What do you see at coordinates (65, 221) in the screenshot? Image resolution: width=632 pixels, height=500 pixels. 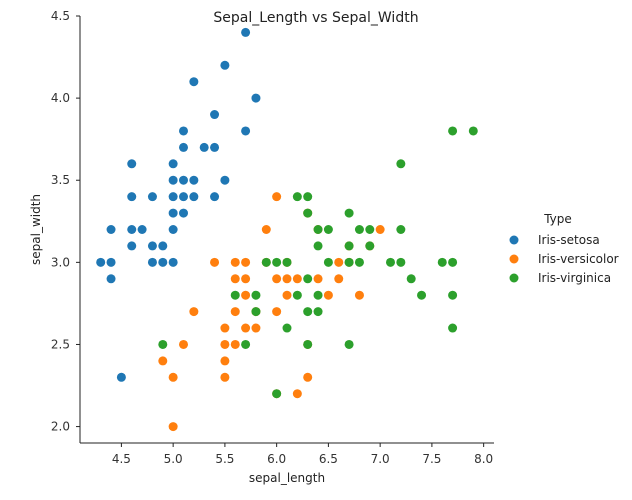 I see `y-axis-ticks: 2.0 2.5 3.0 3.5 4.0 4.5` at bounding box center [65, 221].